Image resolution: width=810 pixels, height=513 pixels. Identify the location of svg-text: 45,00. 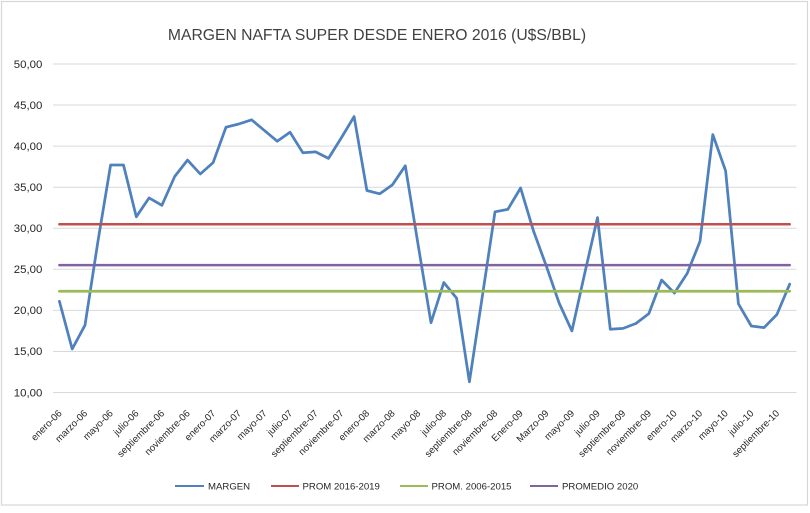
(28, 106).